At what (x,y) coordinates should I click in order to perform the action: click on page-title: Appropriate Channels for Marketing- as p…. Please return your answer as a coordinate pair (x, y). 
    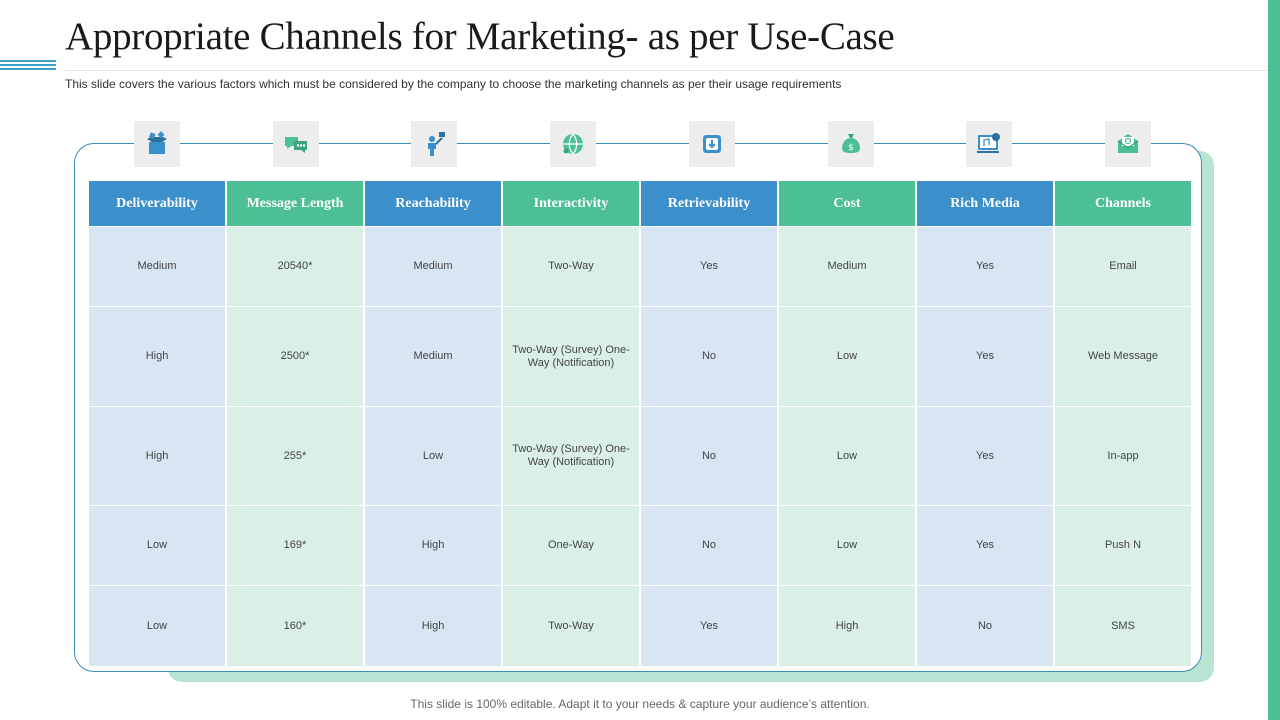
    Looking at the image, I should click on (480, 36).